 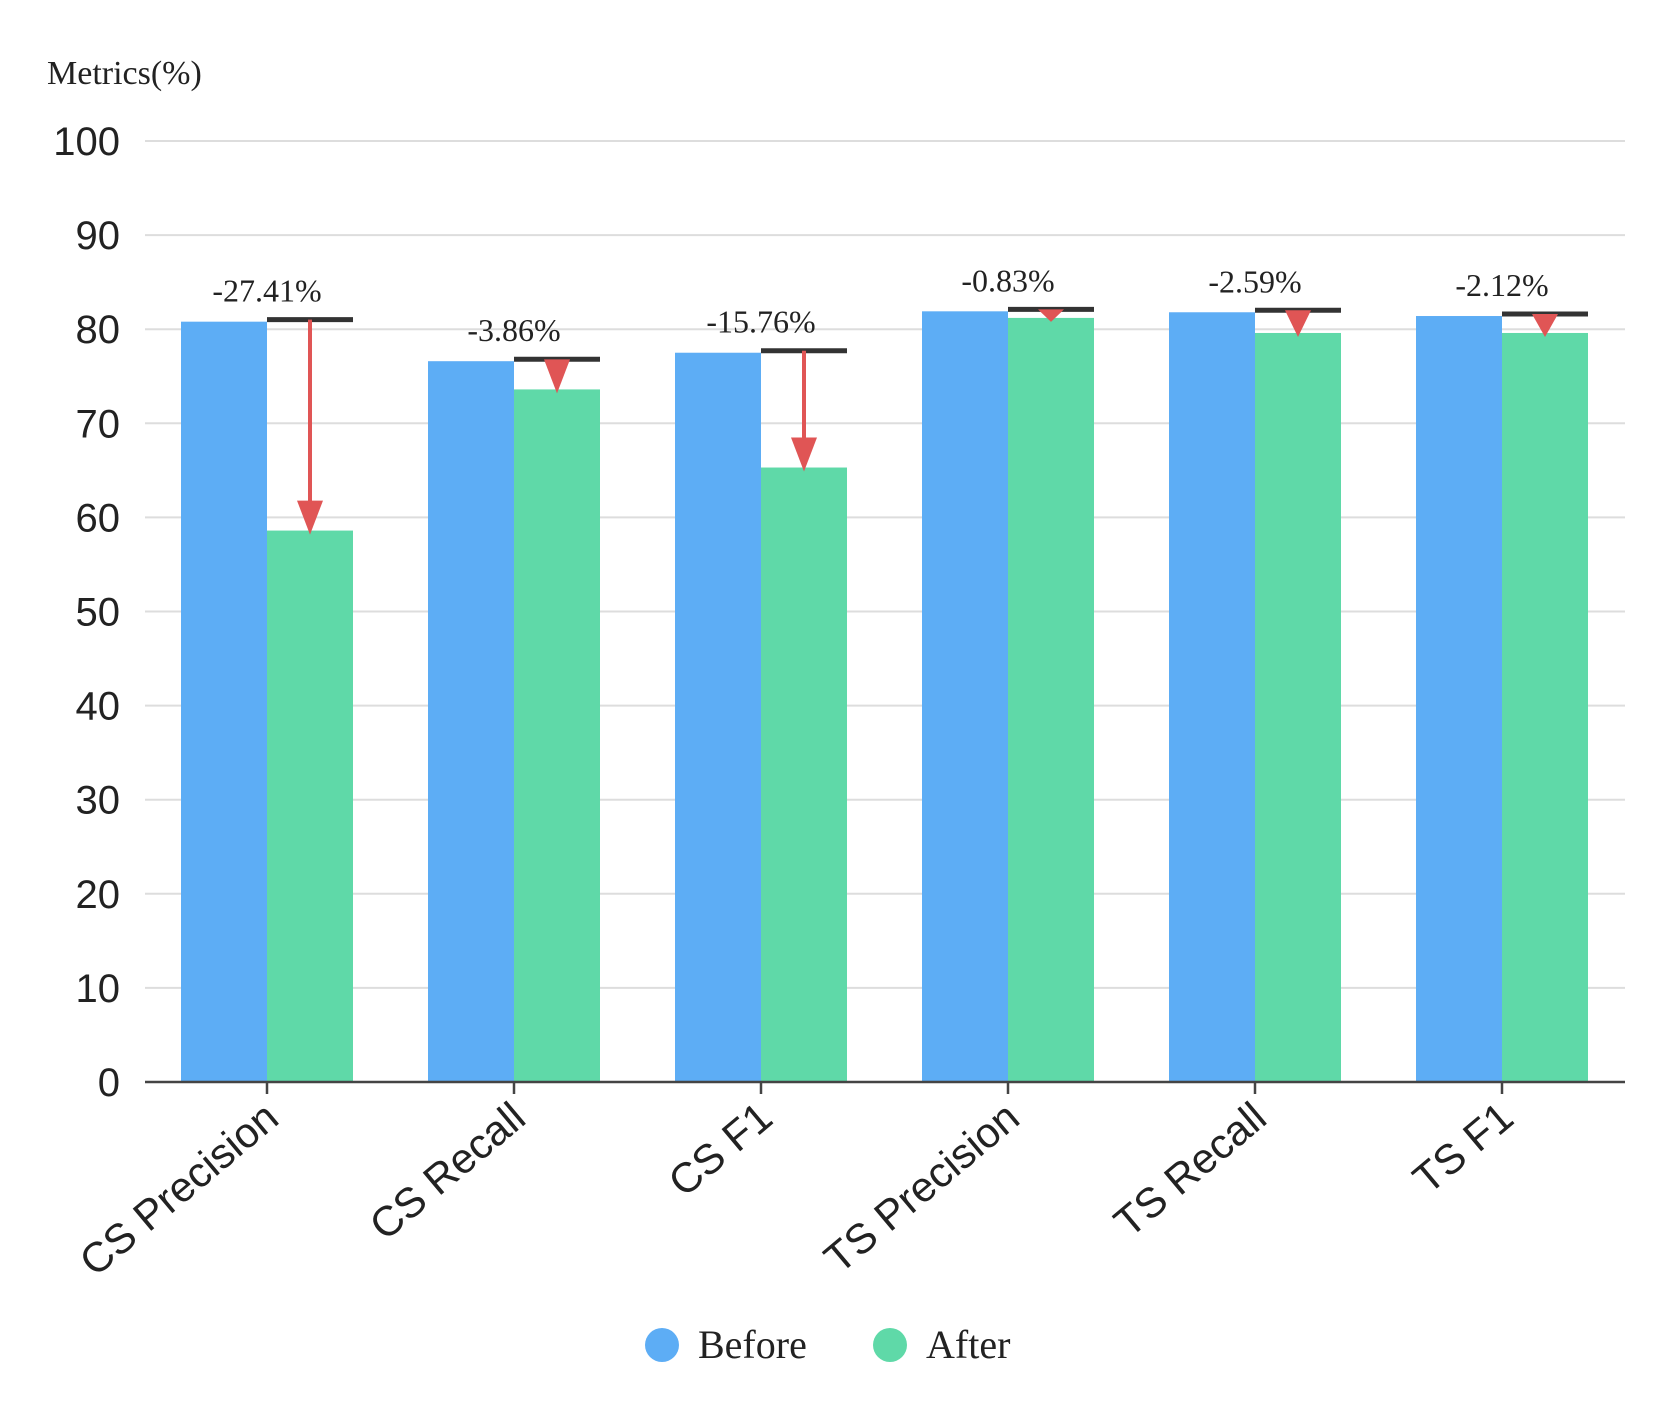 What do you see at coordinates (98, 613) in the screenshot?
I see `y-tick-label: 50` at bounding box center [98, 613].